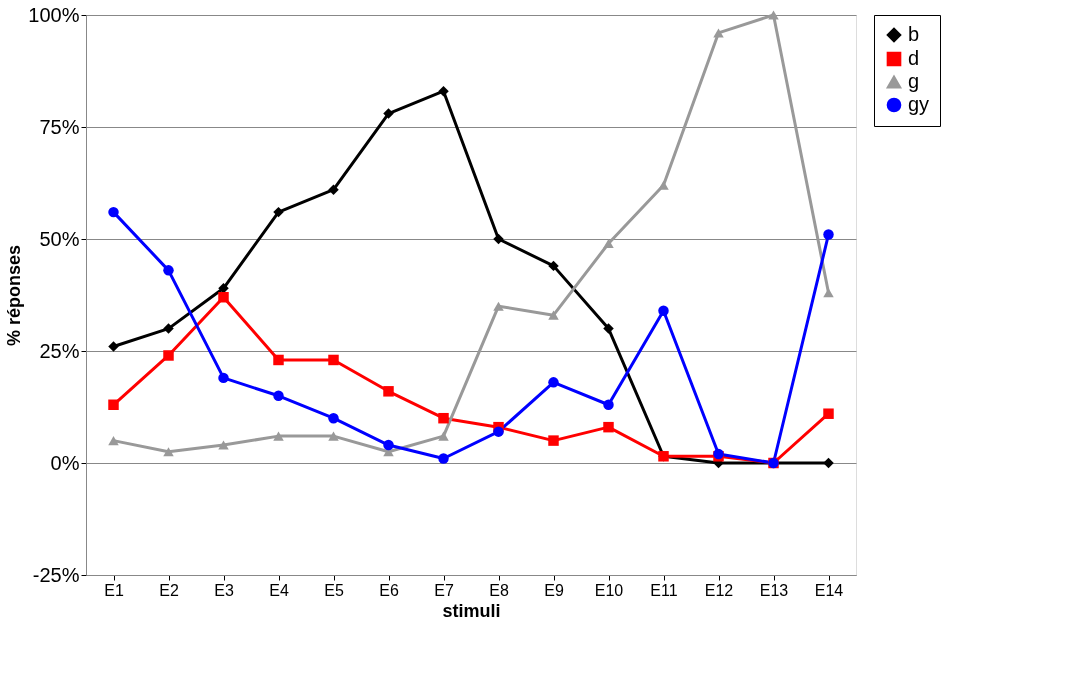  I want to click on y-tick-label: 50%, so click(59, 238).